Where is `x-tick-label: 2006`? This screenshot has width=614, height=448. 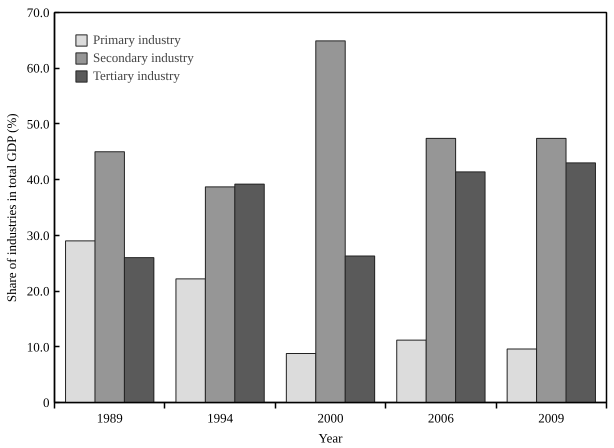 x-tick-label: 2006 is located at coordinates (441, 418).